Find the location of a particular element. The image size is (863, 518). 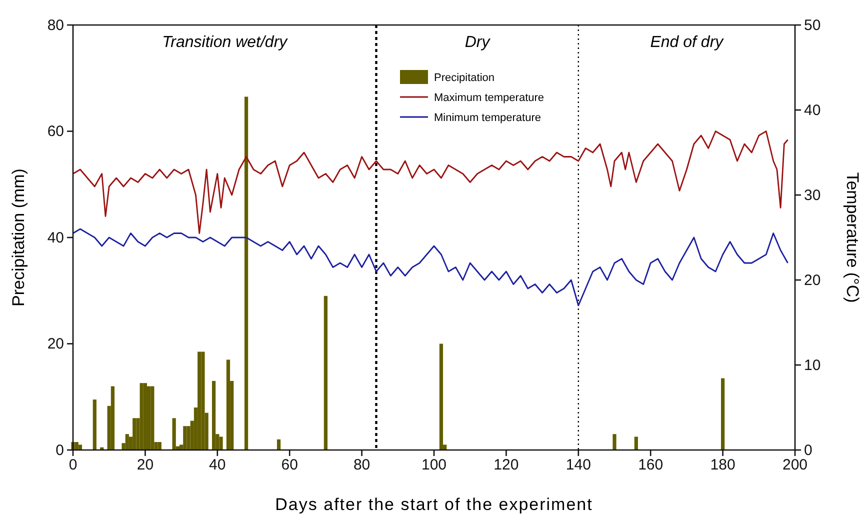

x-tick-label: 0 is located at coordinates (73, 465).